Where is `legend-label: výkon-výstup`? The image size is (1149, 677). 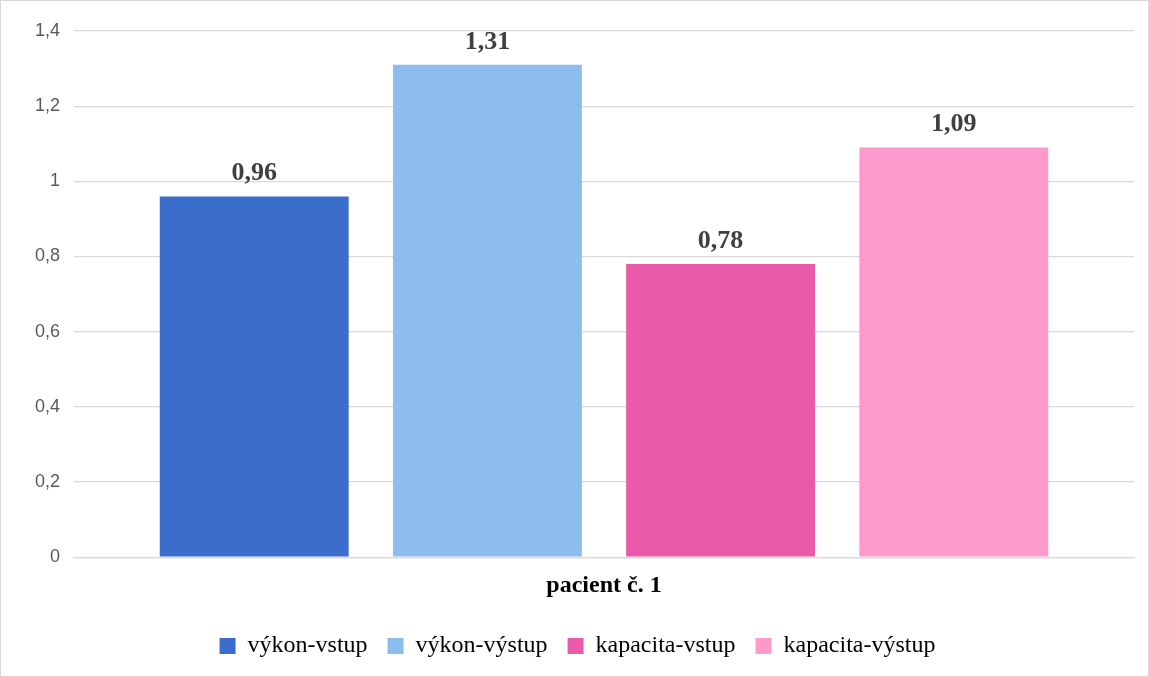 legend-label: výkon-výstup is located at coordinates (481, 644).